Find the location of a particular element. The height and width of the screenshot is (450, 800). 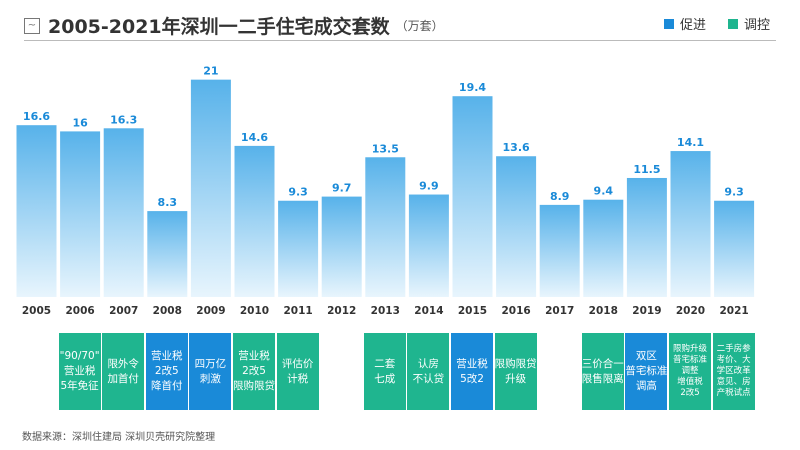

bar-2019 is located at coordinates (646, 237).